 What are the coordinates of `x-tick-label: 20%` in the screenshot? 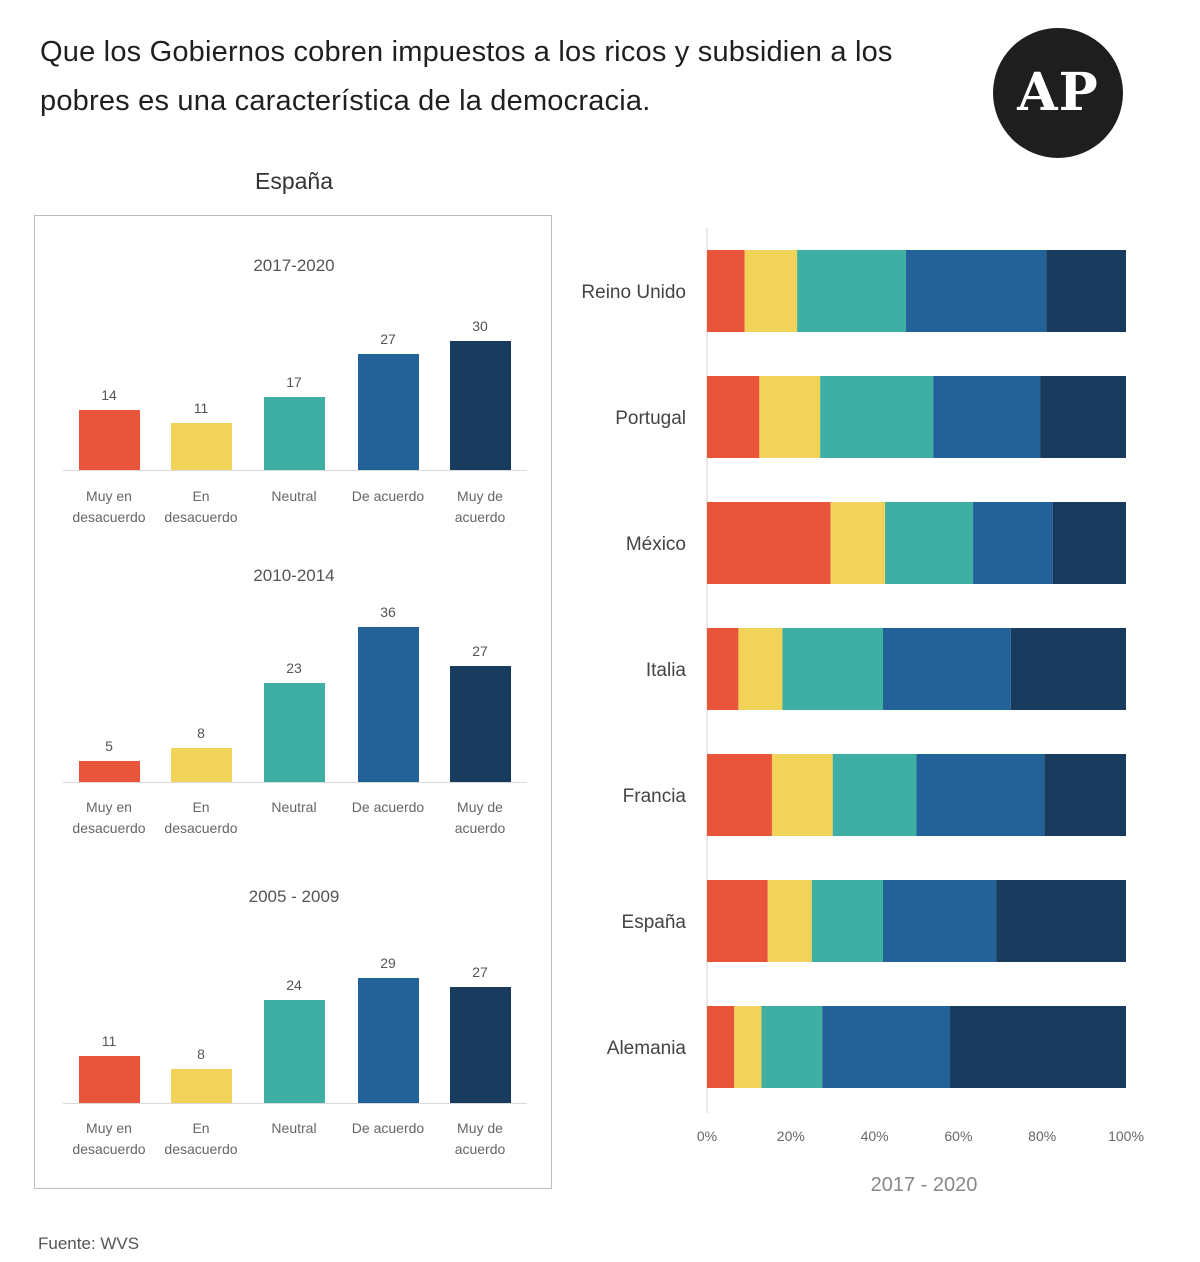 It's located at (791, 1136).